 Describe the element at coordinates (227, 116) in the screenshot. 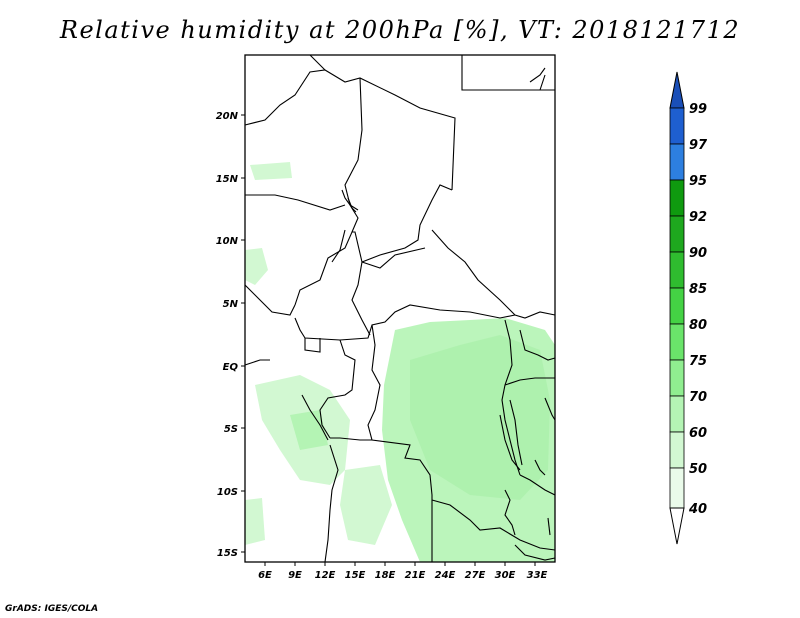

I see `y-tick-label: 20N` at that location.